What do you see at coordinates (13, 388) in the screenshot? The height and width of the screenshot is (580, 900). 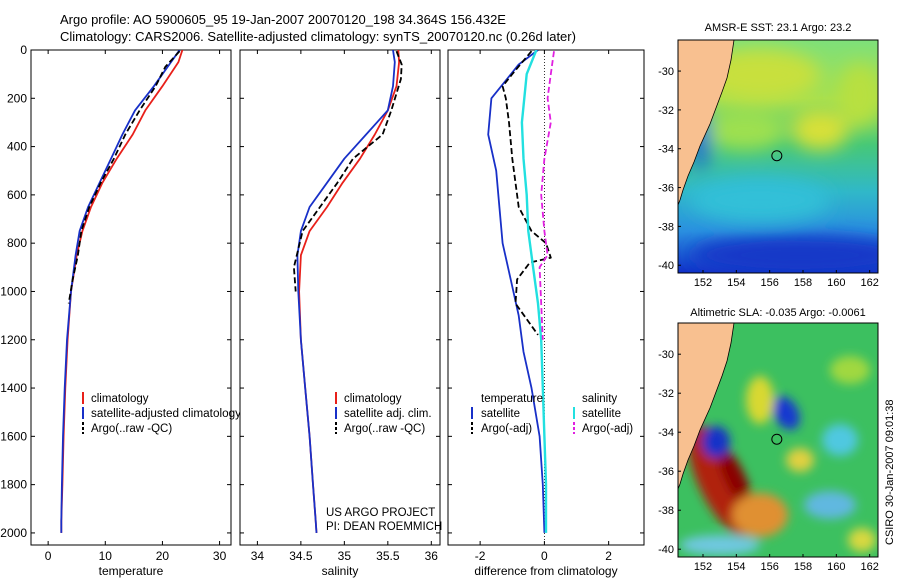 I see `y-tick-label: 1400` at bounding box center [13, 388].